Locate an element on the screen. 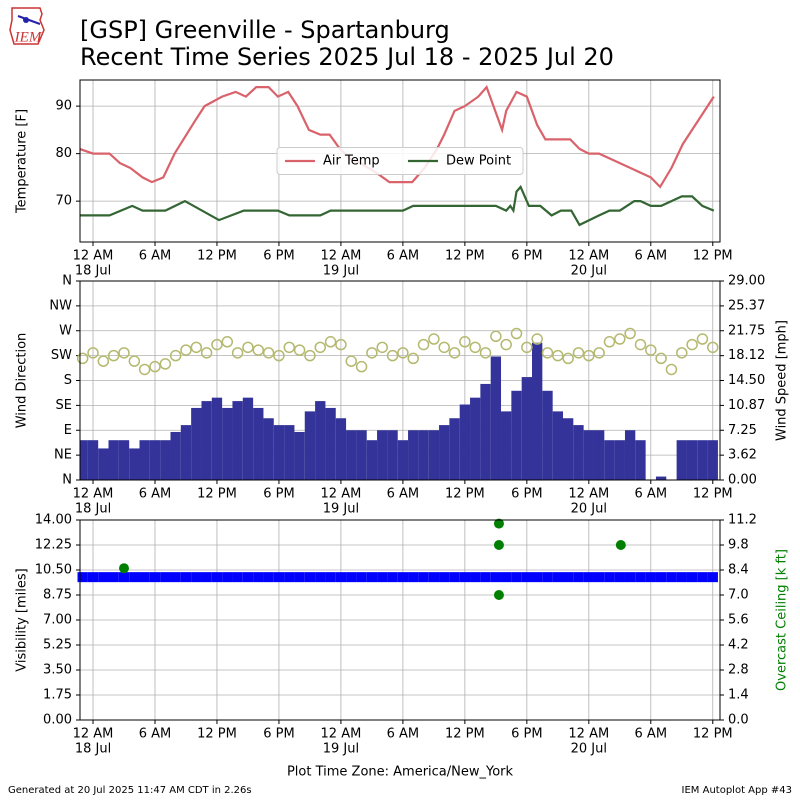 The width and height of the screenshot is (800, 800). title: [GSP] Greenville - Spartanburg is located at coordinates (265, 30).